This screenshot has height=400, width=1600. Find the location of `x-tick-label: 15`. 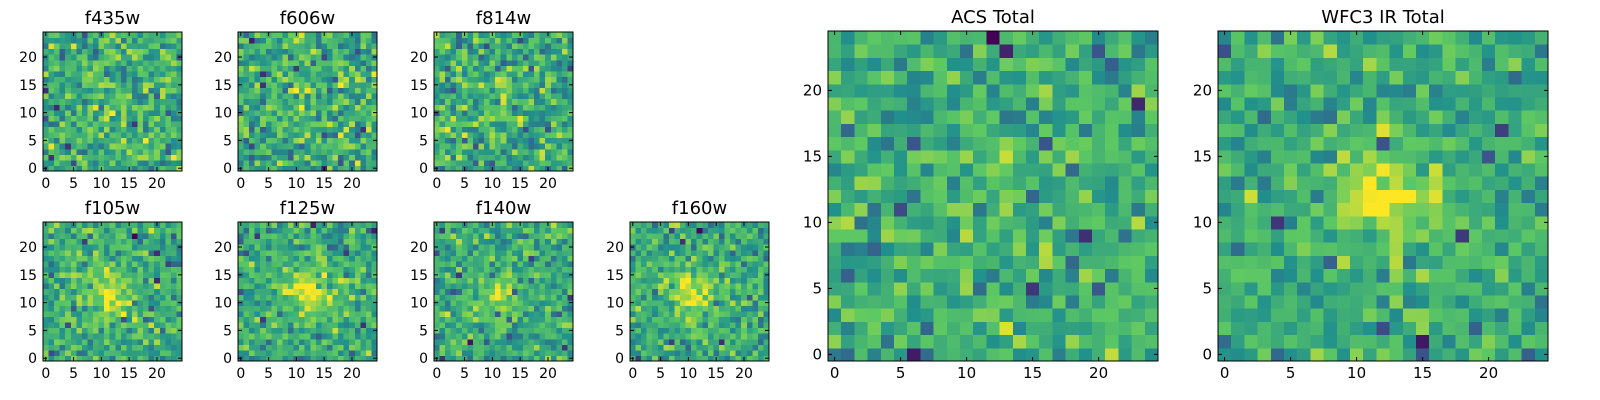

x-tick-label: 15 is located at coordinates (716, 374).